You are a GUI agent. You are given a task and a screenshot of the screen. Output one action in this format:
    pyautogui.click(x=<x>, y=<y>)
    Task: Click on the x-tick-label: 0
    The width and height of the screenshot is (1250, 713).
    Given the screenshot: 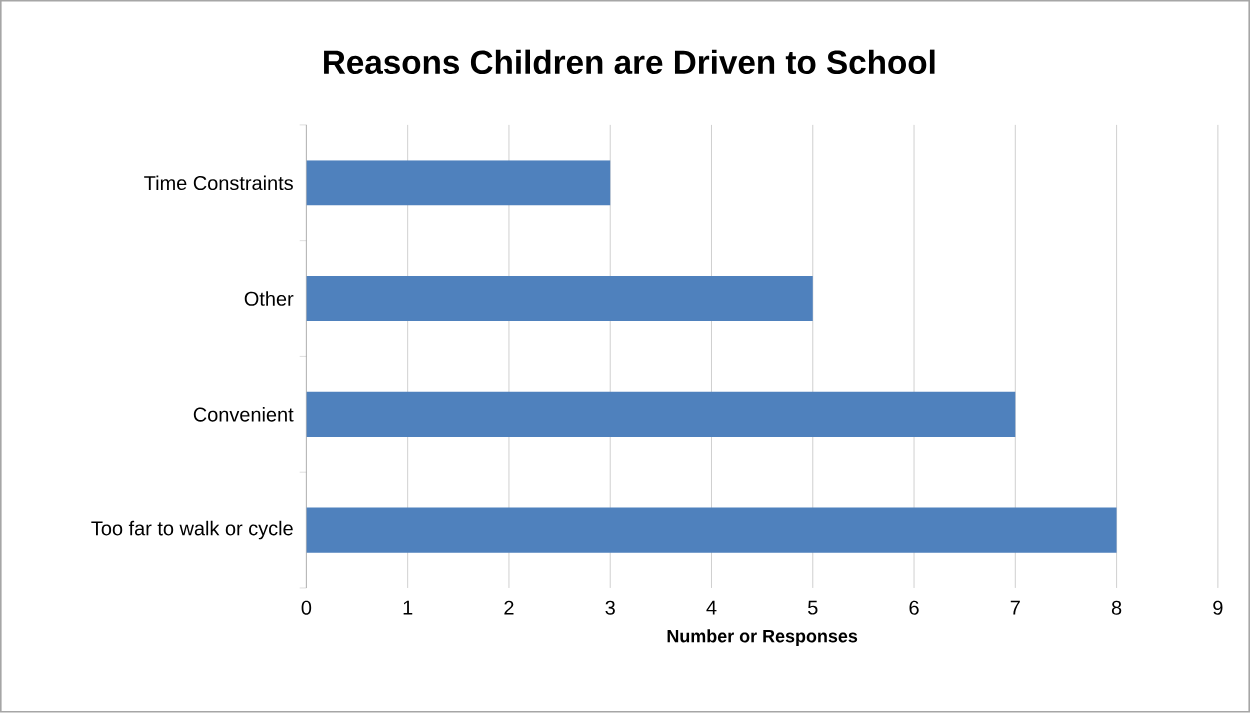 What is the action you would take?
    pyautogui.click(x=306, y=608)
    